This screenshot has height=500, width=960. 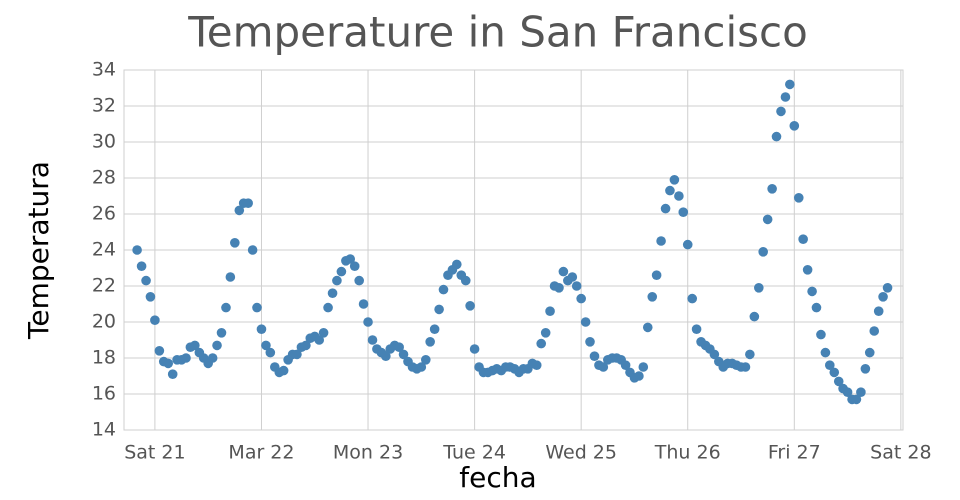 What do you see at coordinates (38, 250) in the screenshot?
I see `y-axis-label: Temperatura` at bounding box center [38, 250].